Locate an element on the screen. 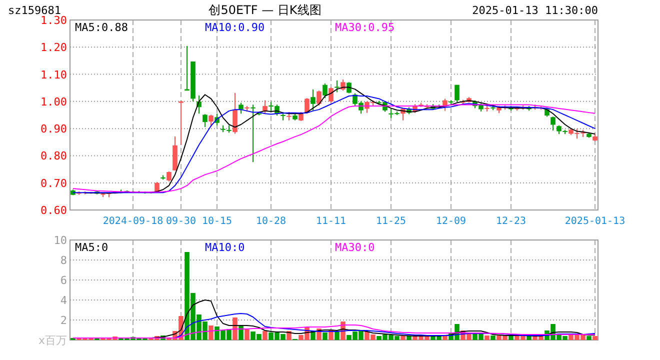 This screenshot has width=660, height=360. text: MA30:0 is located at coordinates (355, 247).